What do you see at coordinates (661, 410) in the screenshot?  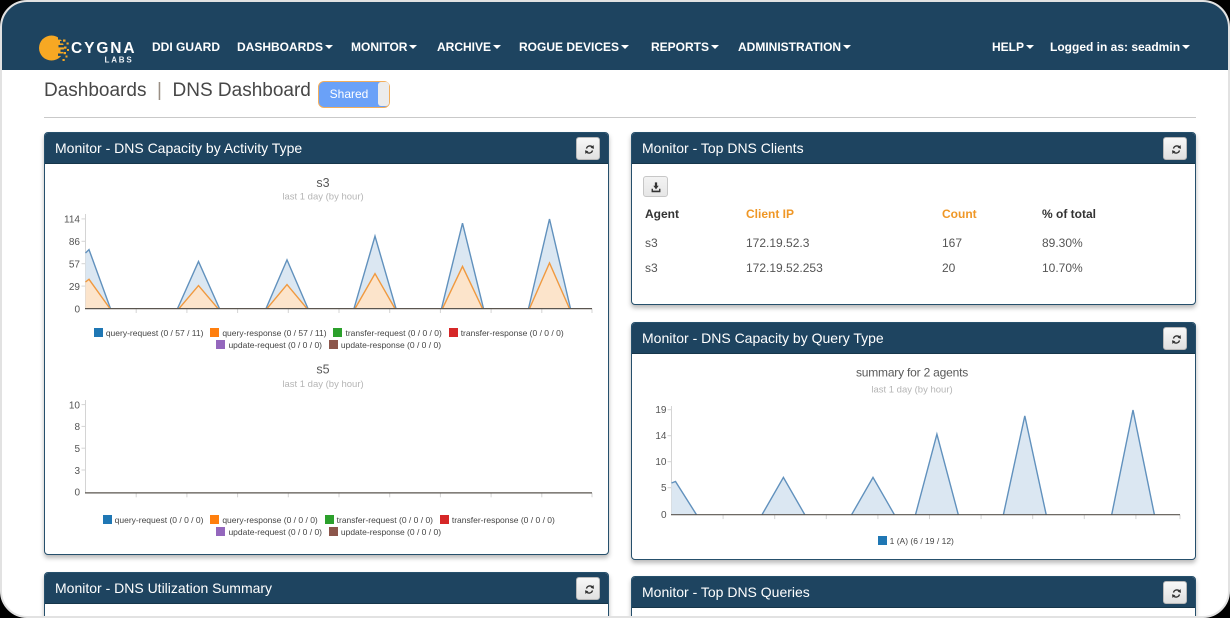 I see `svg-text: 19` at bounding box center [661, 410].